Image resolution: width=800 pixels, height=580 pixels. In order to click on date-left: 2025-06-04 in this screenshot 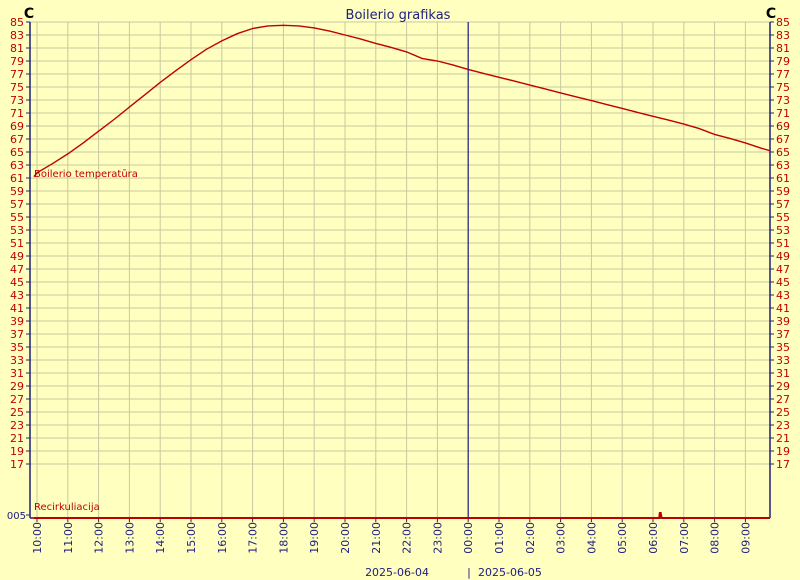, I will do `click(397, 572)`.